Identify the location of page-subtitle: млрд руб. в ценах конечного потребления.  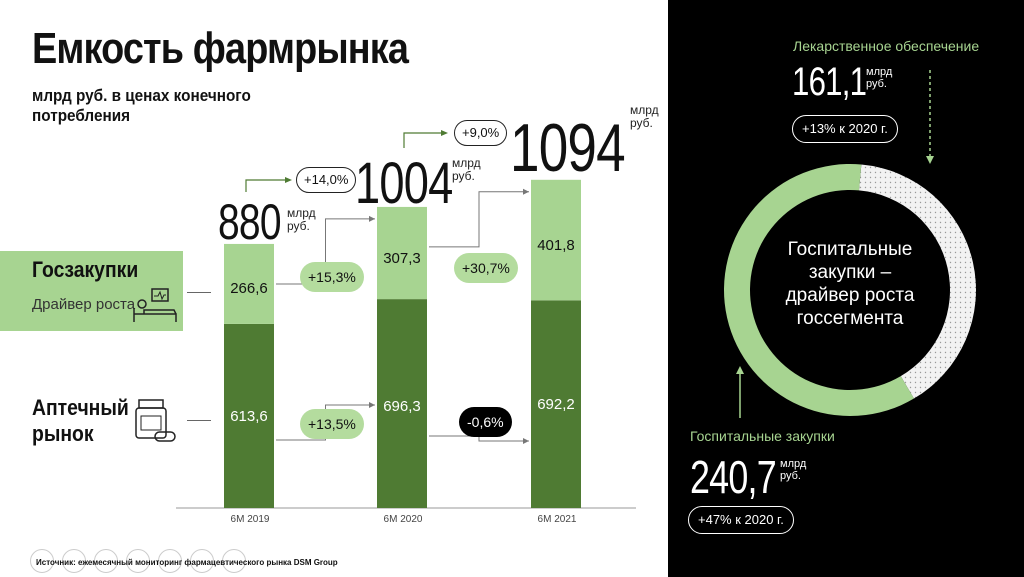
(141, 105).